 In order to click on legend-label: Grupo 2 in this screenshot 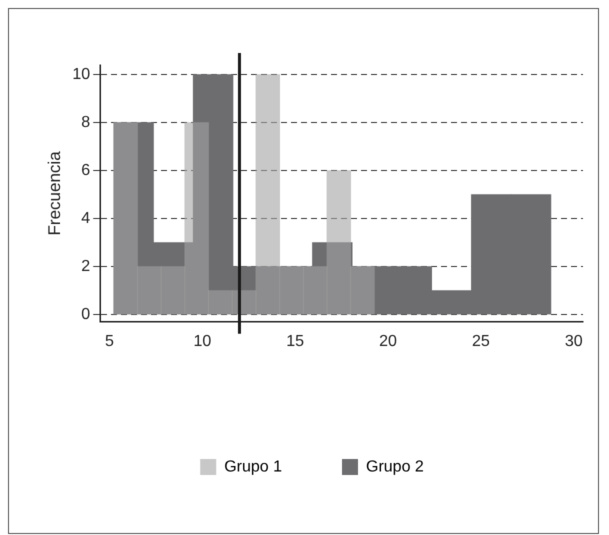, I will do `click(395, 467)`.